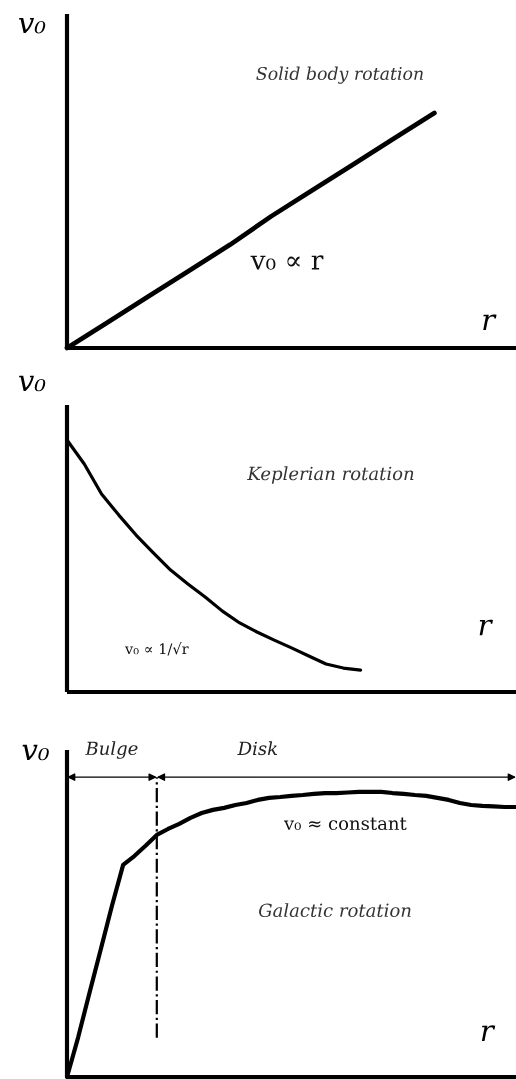  Describe the element at coordinates (156, 649) in the screenshot. I see `annotation: v₀ ∝ 1/√r` at that location.